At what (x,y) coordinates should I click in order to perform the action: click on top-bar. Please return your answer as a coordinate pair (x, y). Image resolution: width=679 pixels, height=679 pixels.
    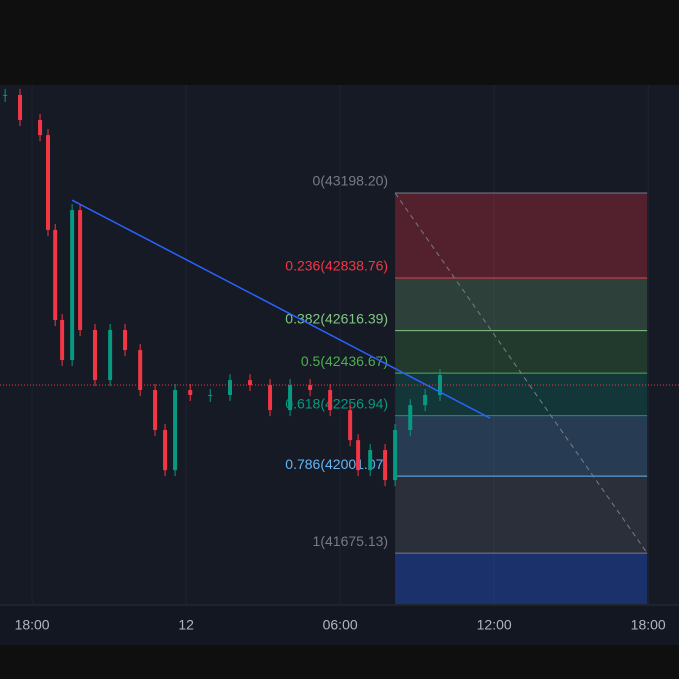
    Looking at the image, I should click on (339, 42).